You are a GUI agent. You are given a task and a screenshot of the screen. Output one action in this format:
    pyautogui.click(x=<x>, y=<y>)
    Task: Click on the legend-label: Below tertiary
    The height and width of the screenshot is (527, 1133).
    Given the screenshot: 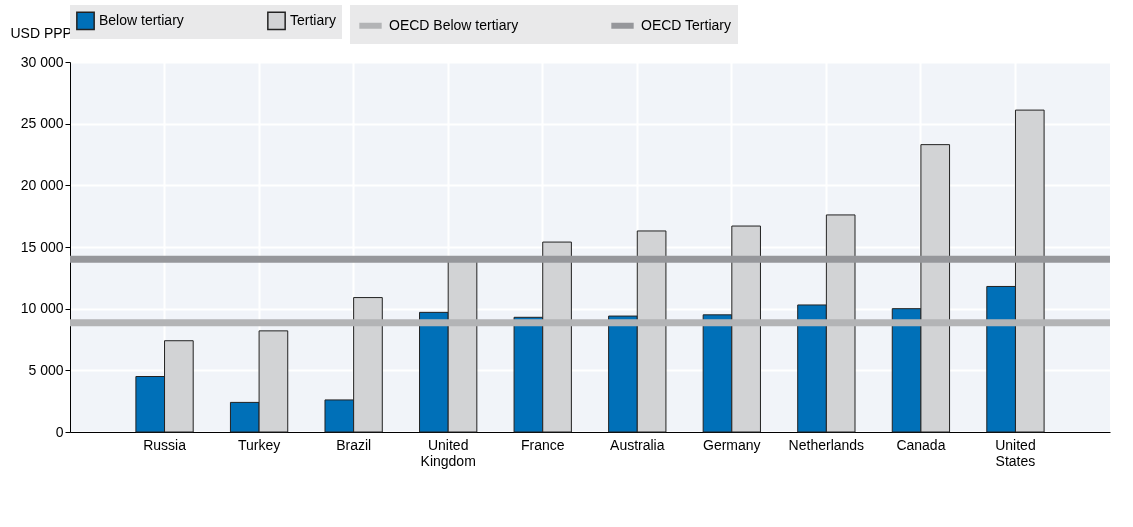 What is the action you would take?
    pyautogui.click(x=141, y=19)
    